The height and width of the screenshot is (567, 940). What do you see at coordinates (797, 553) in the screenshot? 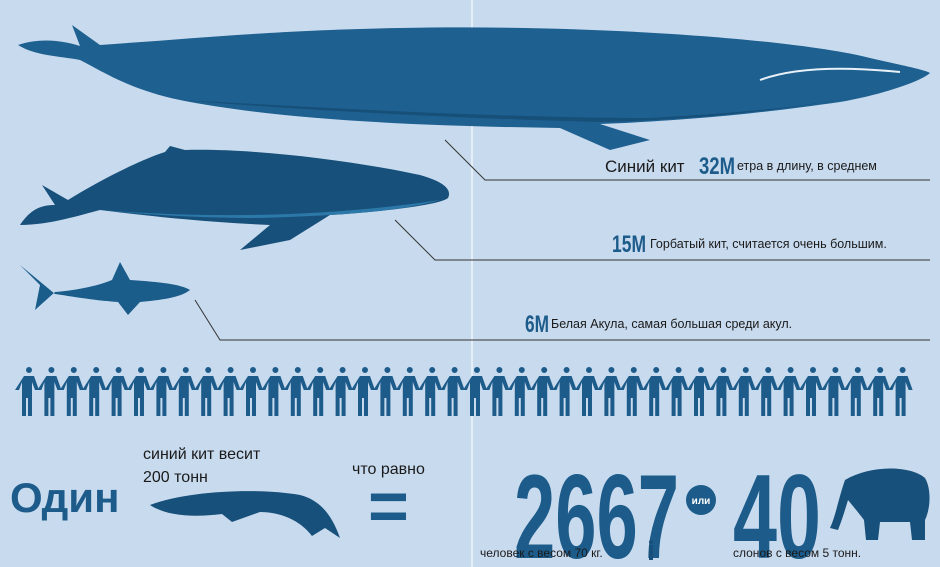
I see `caption: слонов с весом 5 тонн.` at bounding box center [797, 553].